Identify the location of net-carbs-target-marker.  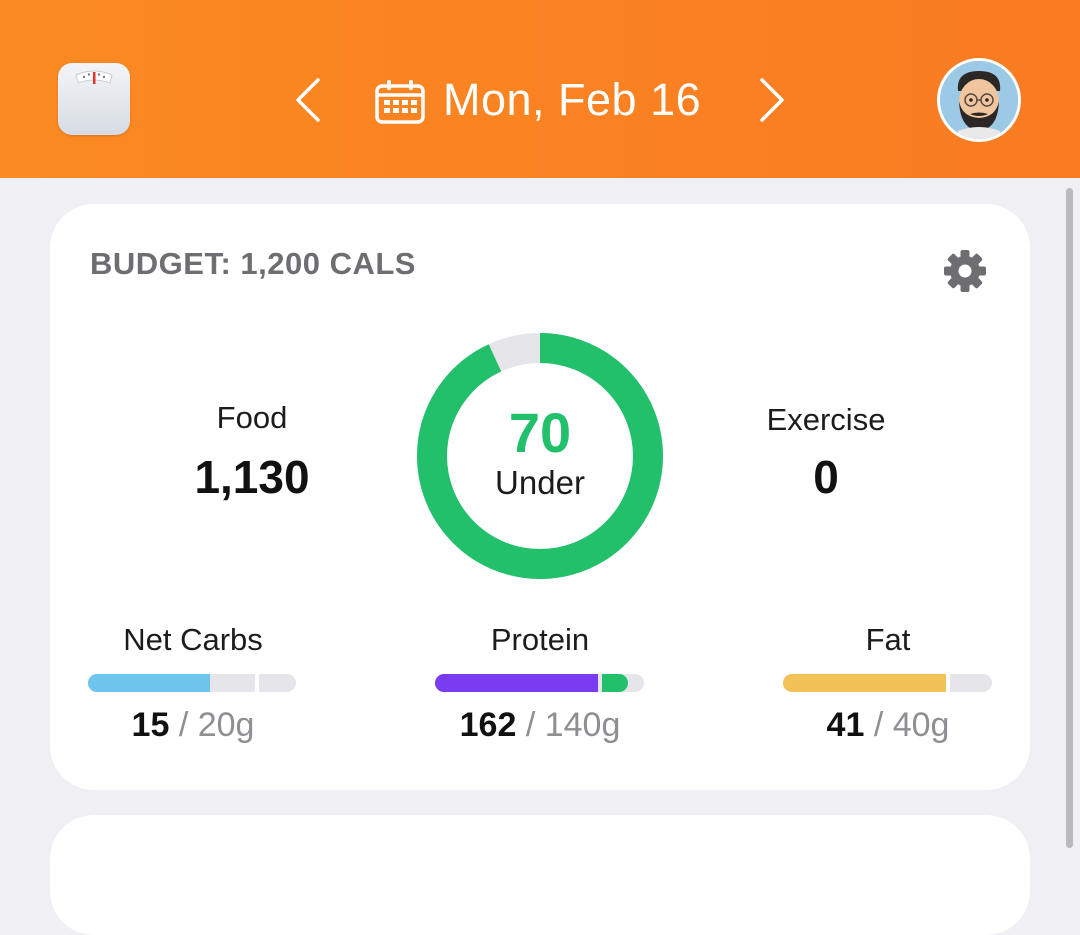
(257, 683).